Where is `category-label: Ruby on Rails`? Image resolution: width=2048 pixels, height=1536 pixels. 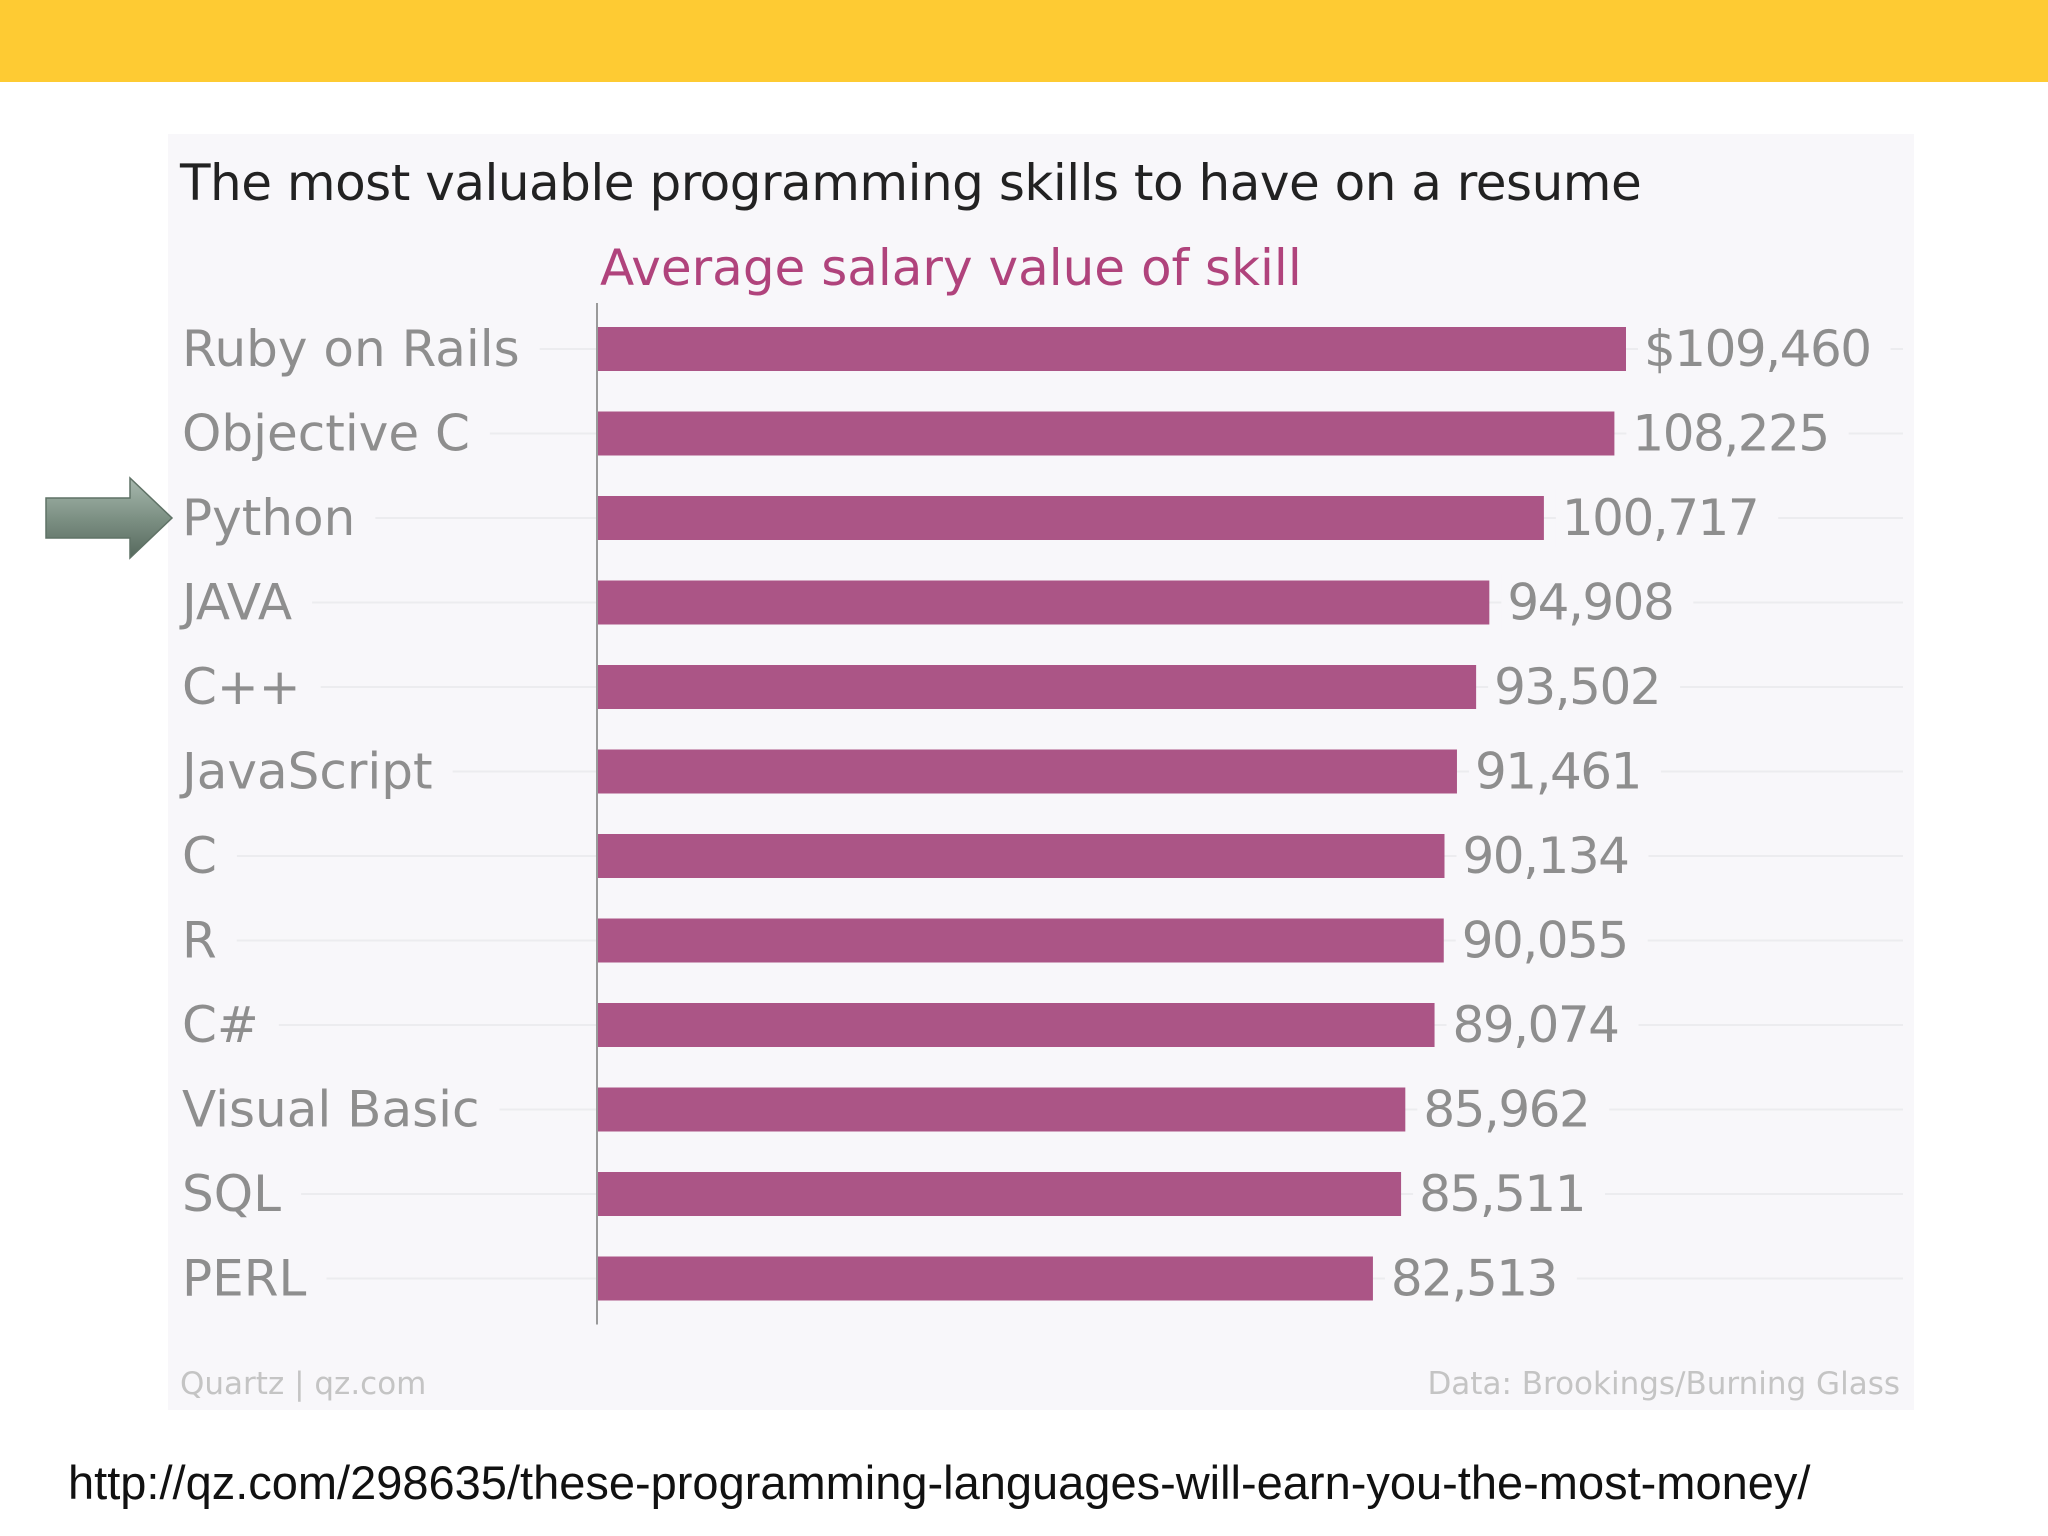 category-label: Ruby on Rails is located at coordinates (351, 349).